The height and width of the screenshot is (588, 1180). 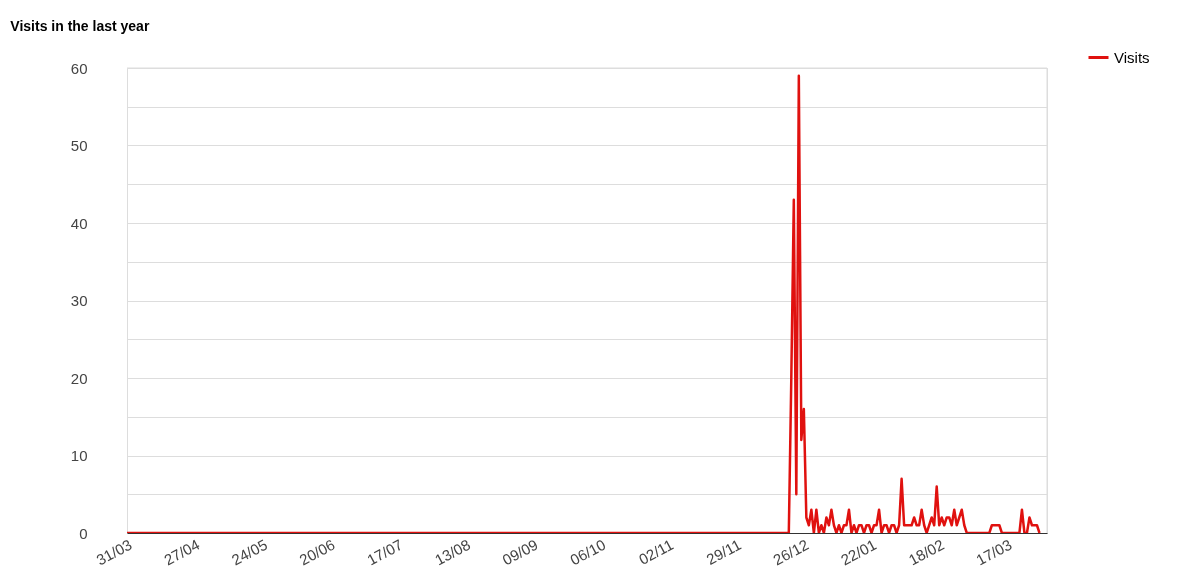 What do you see at coordinates (926, 552) in the screenshot?
I see `x-tick-label: 18/02` at bounding box center [926, 552].